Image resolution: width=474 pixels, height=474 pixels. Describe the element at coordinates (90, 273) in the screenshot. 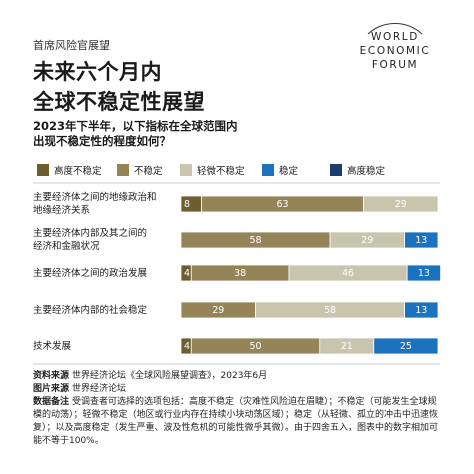

I see `category-label: 主要经济体之间的政治发展` at that location.